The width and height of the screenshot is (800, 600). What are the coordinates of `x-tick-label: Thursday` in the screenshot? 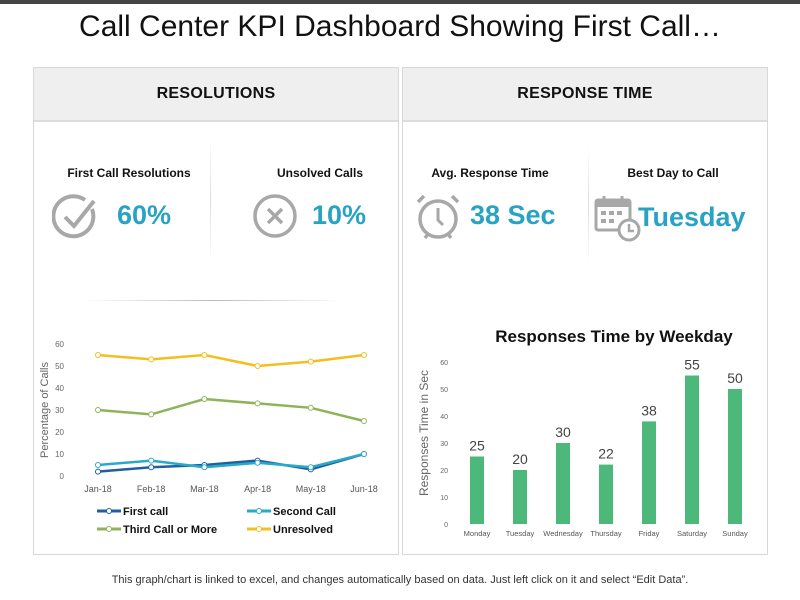 It's located at (606, 533).